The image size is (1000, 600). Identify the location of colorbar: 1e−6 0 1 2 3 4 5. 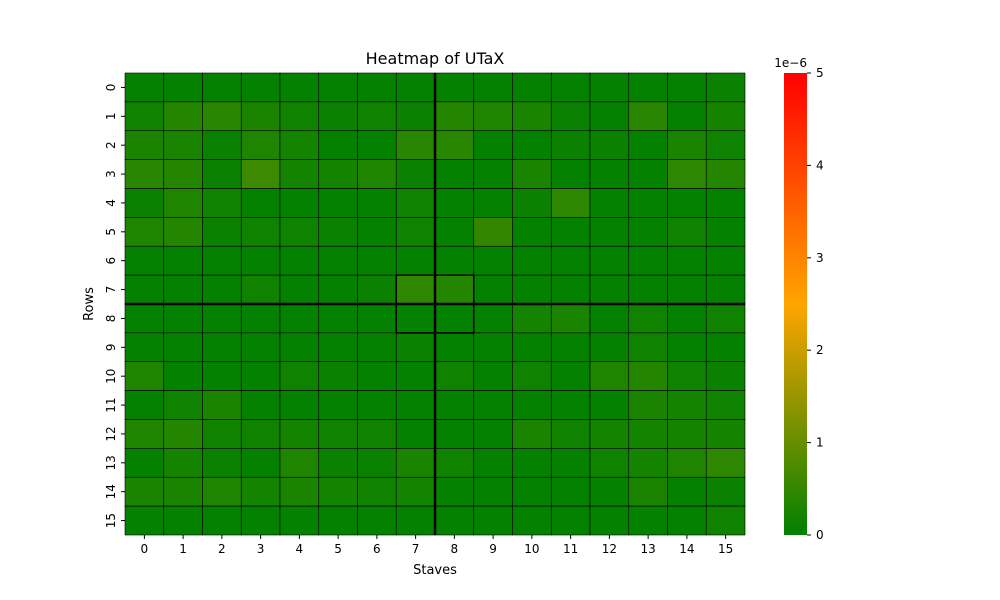
(798, 299).